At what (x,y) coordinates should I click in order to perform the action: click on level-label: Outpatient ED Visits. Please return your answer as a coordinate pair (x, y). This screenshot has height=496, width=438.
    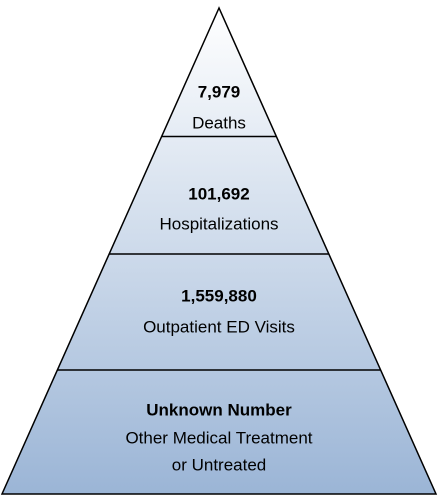
    Looking at the image, I should click on (219, 326).